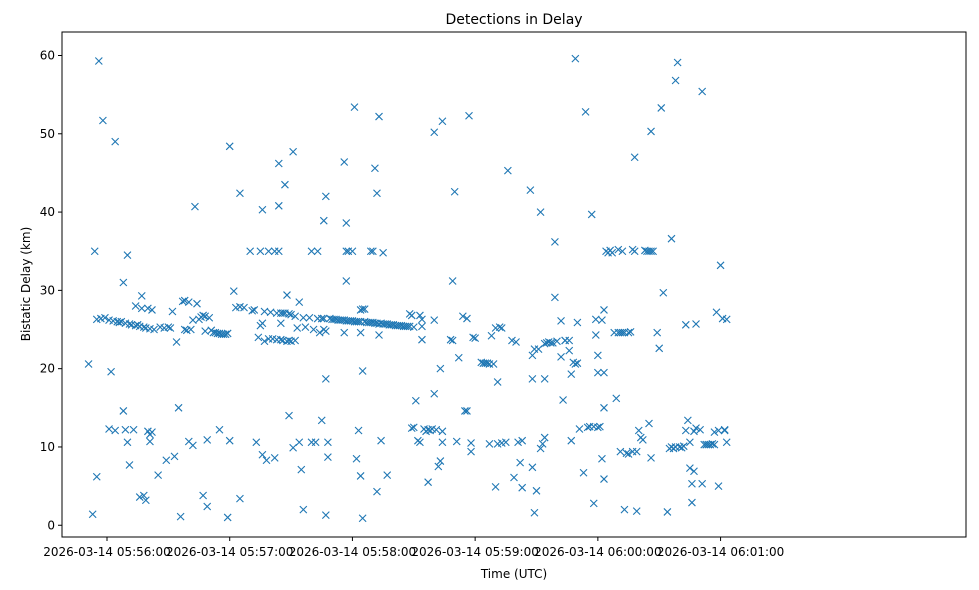 This screenshot has height=590, width=979. What do you see at coordinates (51, 525) in the screenshot?
I see `y-tick-label: 0` at bounding box center [51, 525].